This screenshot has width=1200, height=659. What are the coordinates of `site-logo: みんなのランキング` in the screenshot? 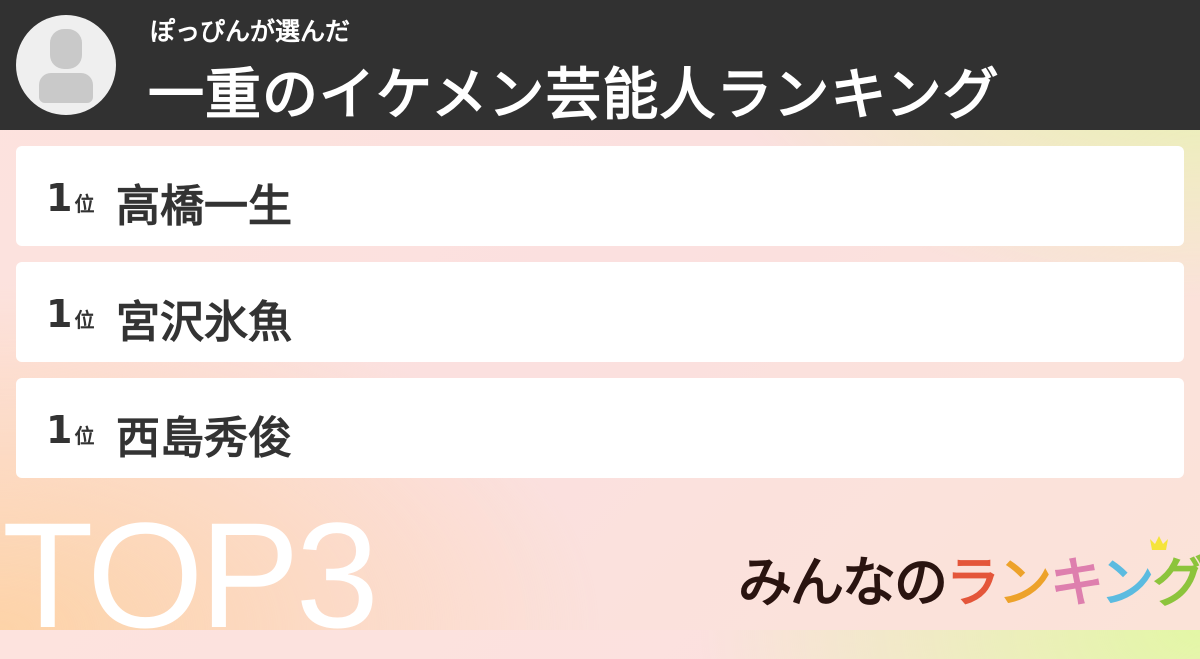 It's located at (969, 577).